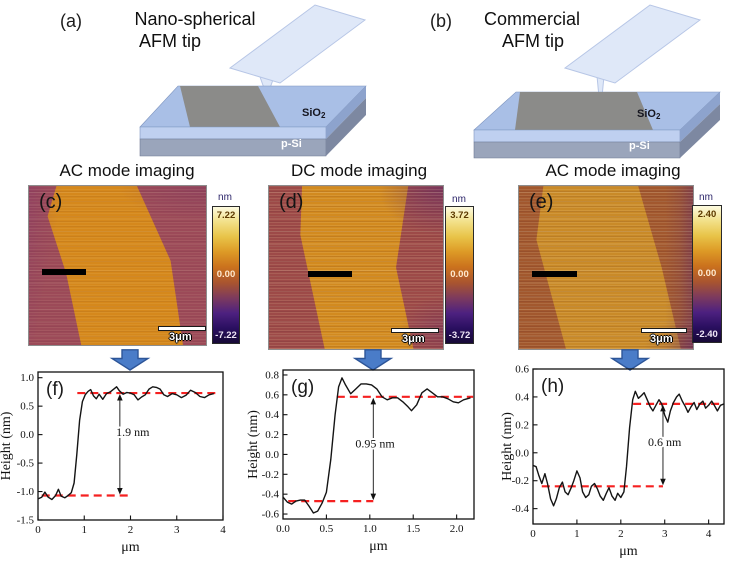 The image size is (732, 561). Describe the element at coordinates (639, 146) in the screenshot. I see `panel-b-psi-label: p-Si` at that location.